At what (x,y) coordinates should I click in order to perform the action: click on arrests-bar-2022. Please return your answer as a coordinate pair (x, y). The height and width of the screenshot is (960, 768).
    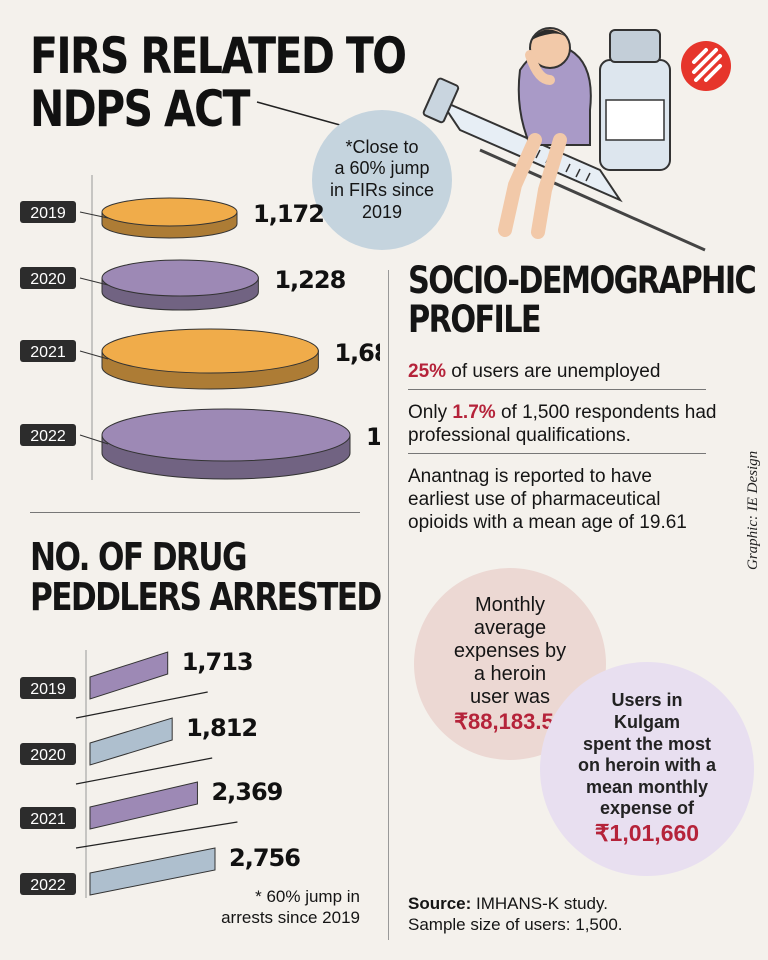
    Looking at the image, I should click on (152, 871).